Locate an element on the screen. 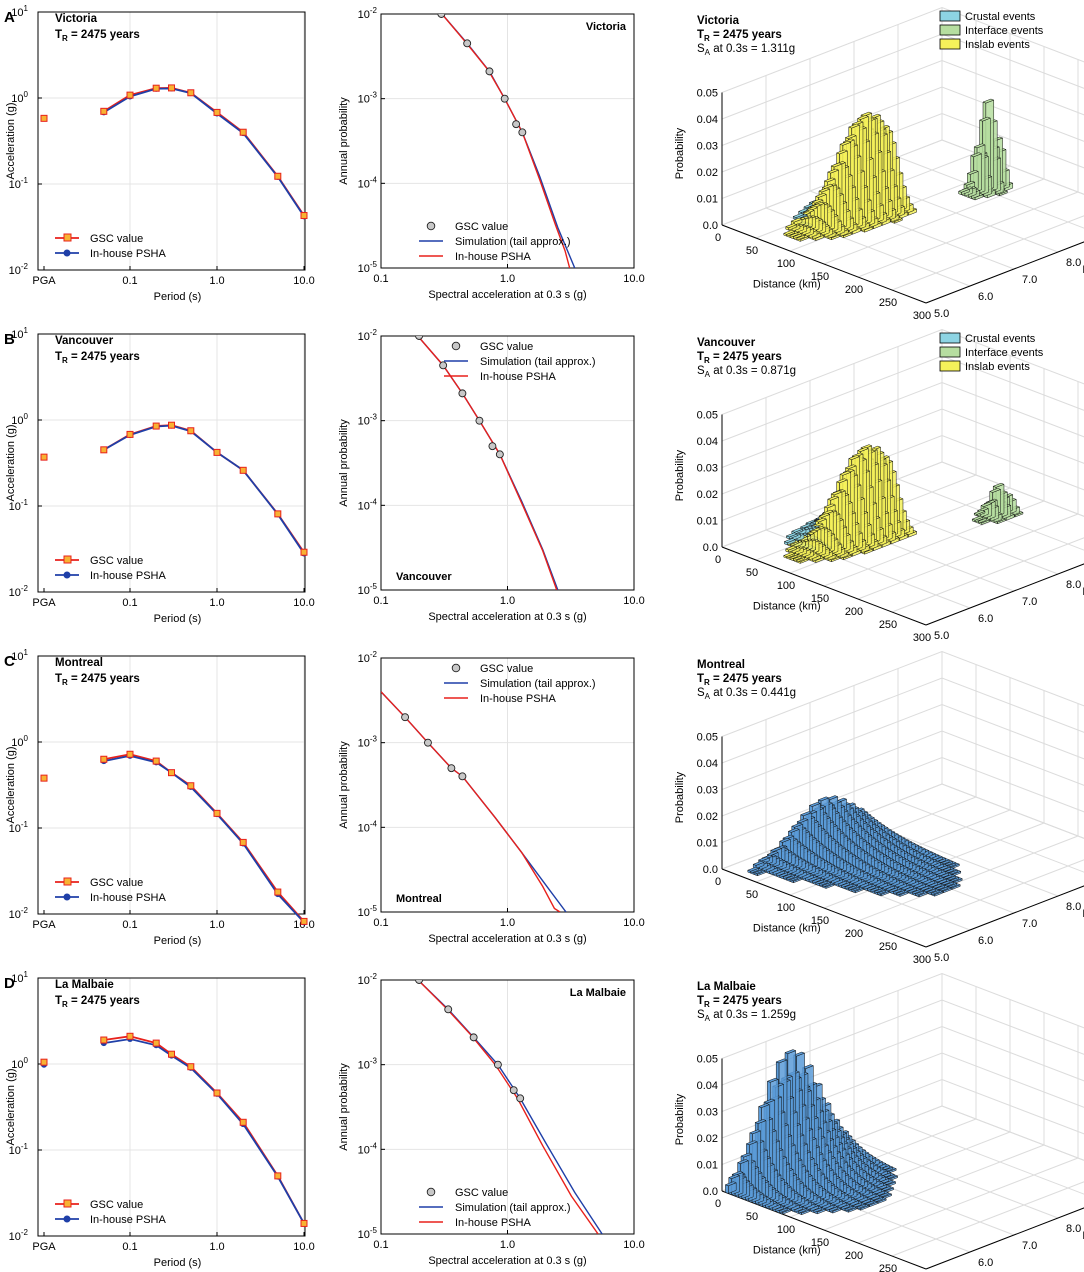 This screenshot has width=1084, height=1272. y-tick-label: 5.0 is located at coordinates (941, 958).